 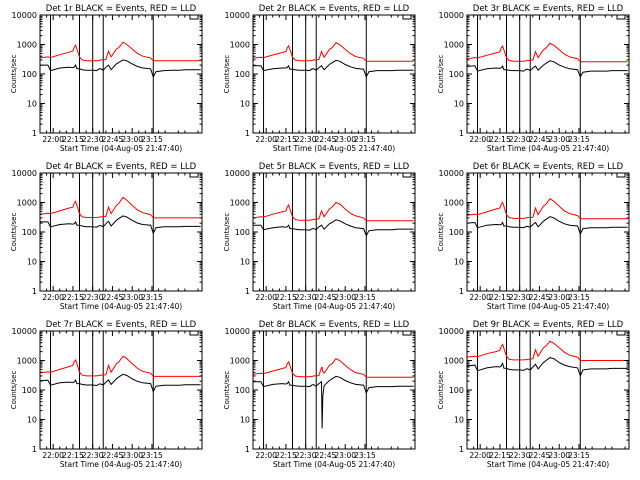 What do you see at coordinates (548, 9) in the screenshot?
I see `panel-title: Det 3r BLACK = Events, RED = LLD` at bounding box center [548, 9].